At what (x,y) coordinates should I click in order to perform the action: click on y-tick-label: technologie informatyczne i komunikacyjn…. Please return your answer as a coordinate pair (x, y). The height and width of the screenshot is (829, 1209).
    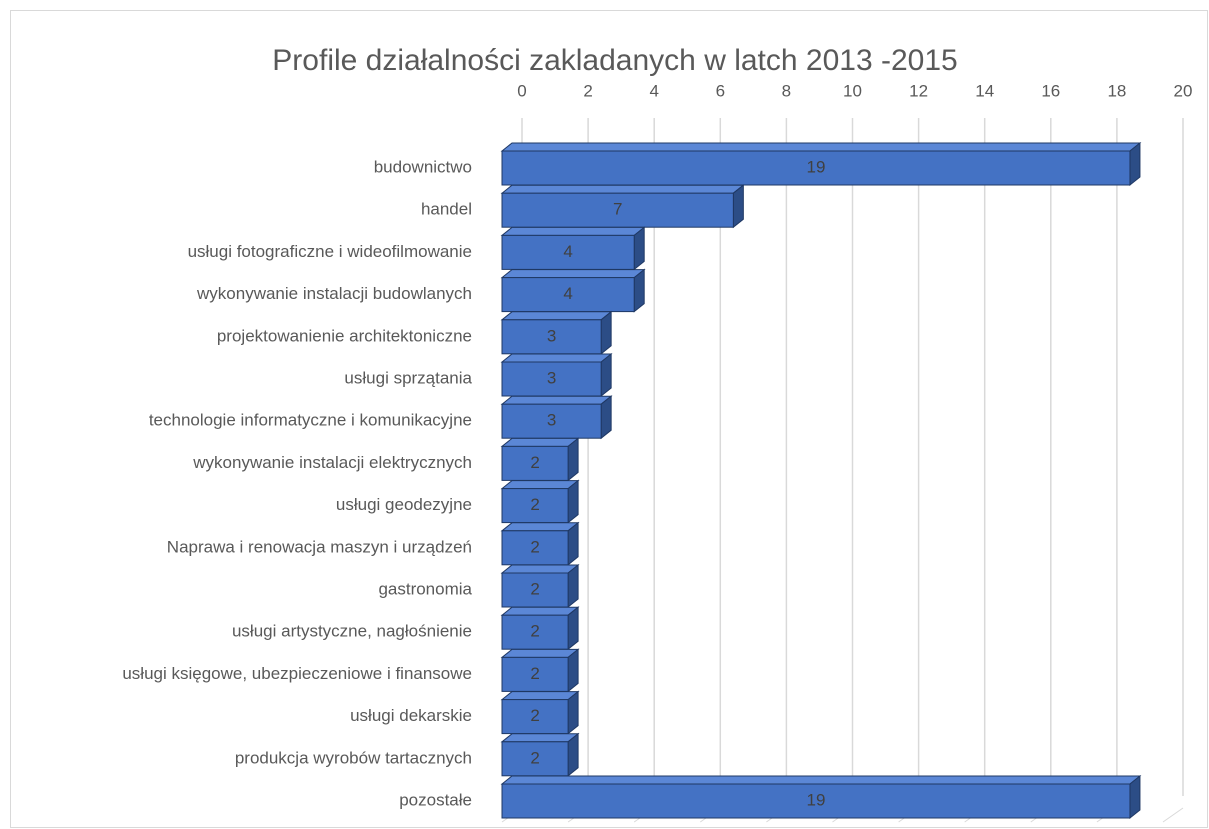
    Looking at the image, I should click on (310, 420).